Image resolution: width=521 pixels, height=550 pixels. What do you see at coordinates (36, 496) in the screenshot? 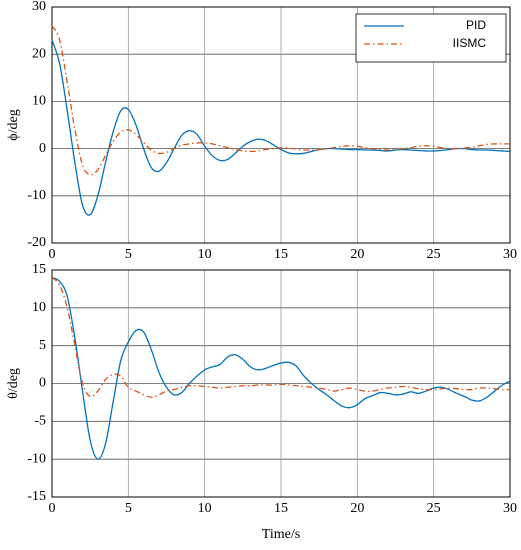
I see `y-tick-label: -15` at bounding box center [36, 496].